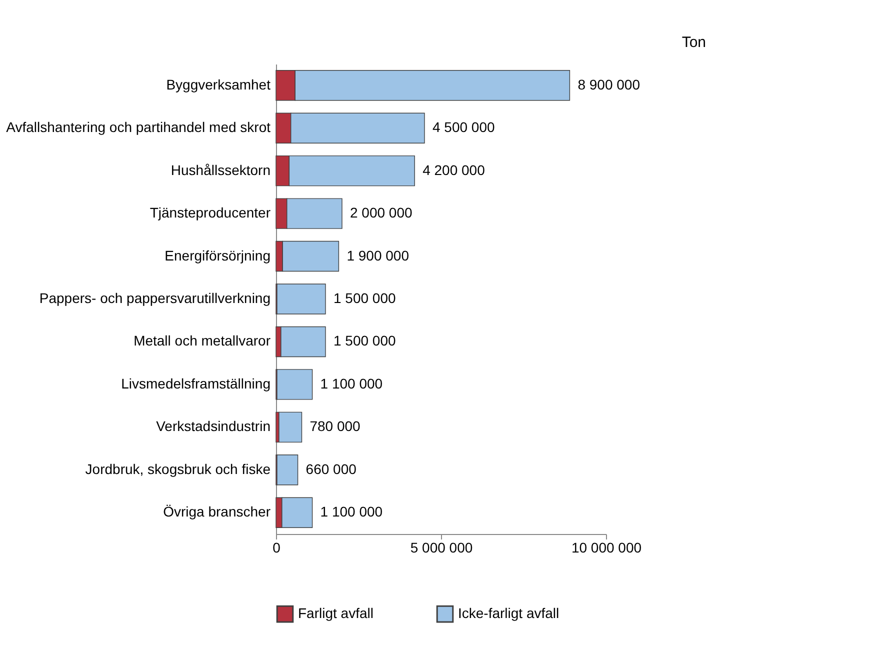 The image size is (871, 650). What do you see at coordinates (454, 170) in the screenshot?
I see `total-label: 4 200 000` at bounding box center [454, 170].